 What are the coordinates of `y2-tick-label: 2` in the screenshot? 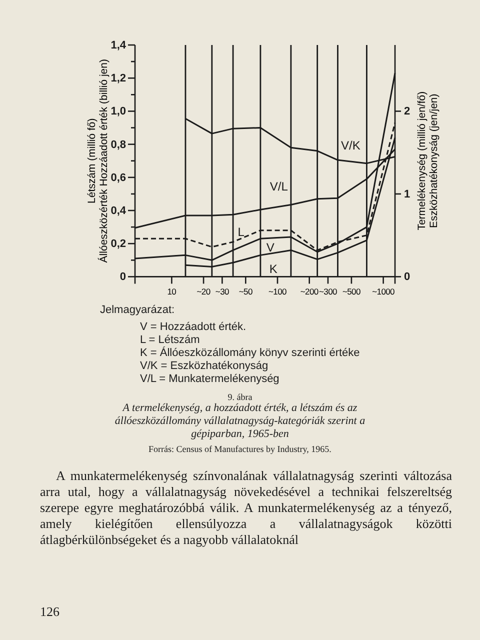 It's located at (407, 112).